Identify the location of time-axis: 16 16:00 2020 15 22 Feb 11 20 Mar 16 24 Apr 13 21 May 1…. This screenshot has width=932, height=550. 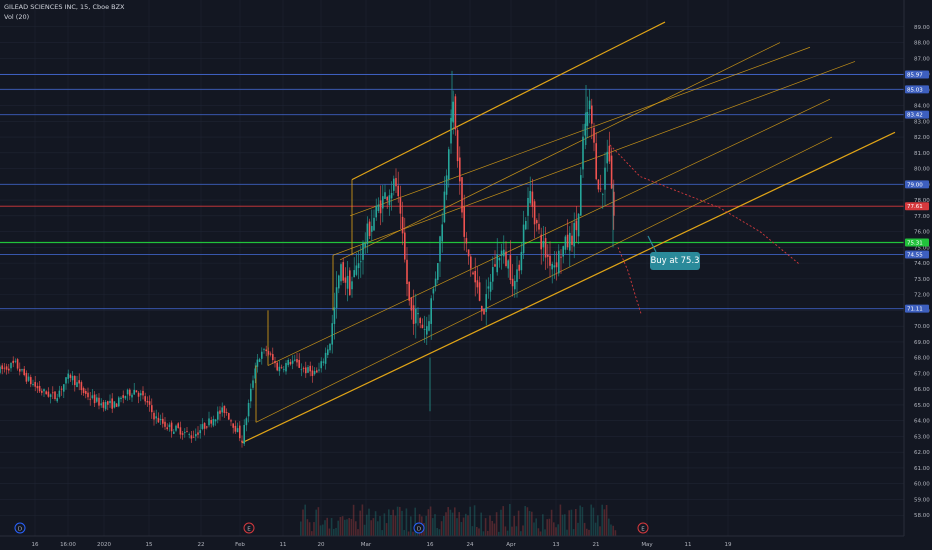
(382, 545).